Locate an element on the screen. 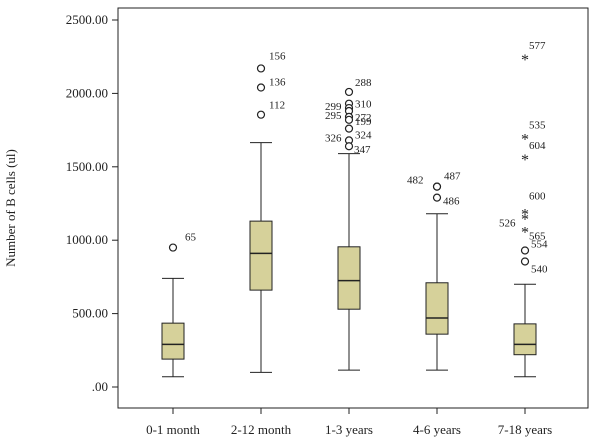  outlier-label: 554 is located at coordinates (539, 244).